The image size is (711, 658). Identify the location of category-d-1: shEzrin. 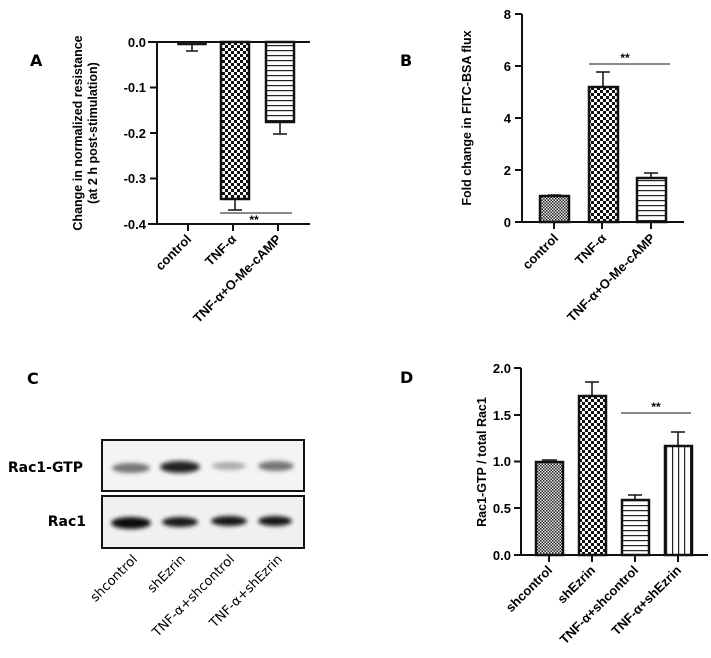
(576, 584).